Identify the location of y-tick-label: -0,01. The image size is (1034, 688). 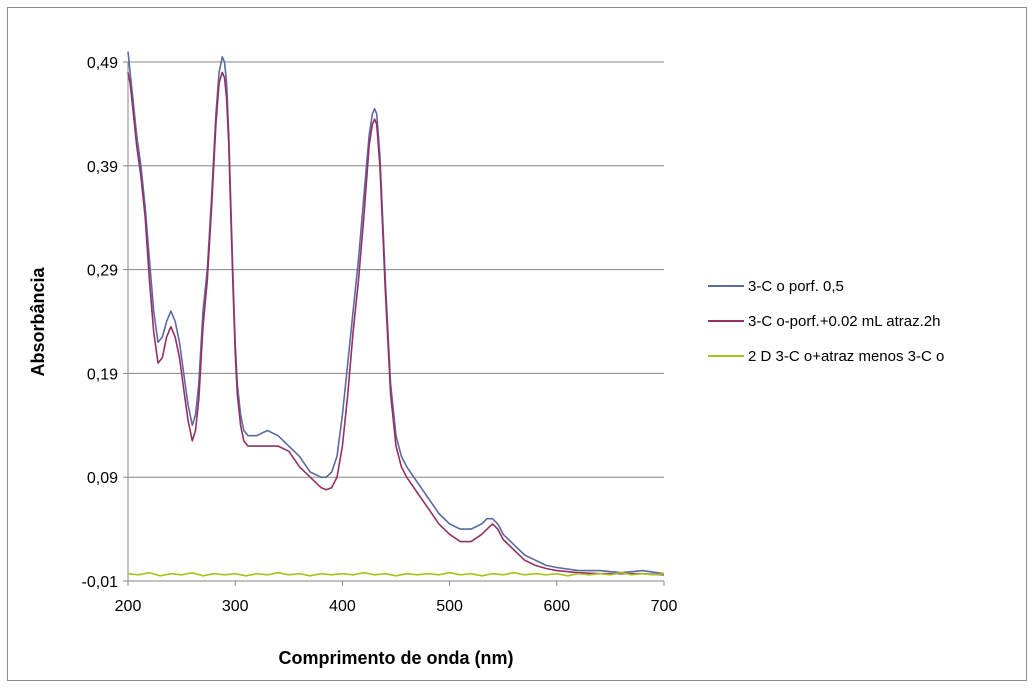
(100, 582).